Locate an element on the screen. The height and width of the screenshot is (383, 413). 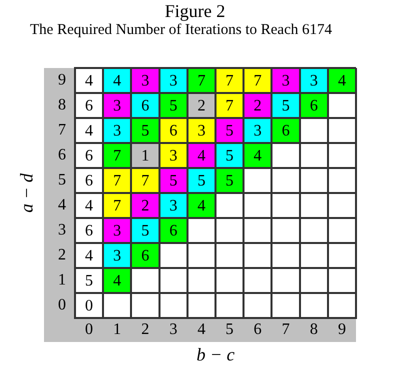
x-tick-label: 5 is located at coordinates (230, 329).